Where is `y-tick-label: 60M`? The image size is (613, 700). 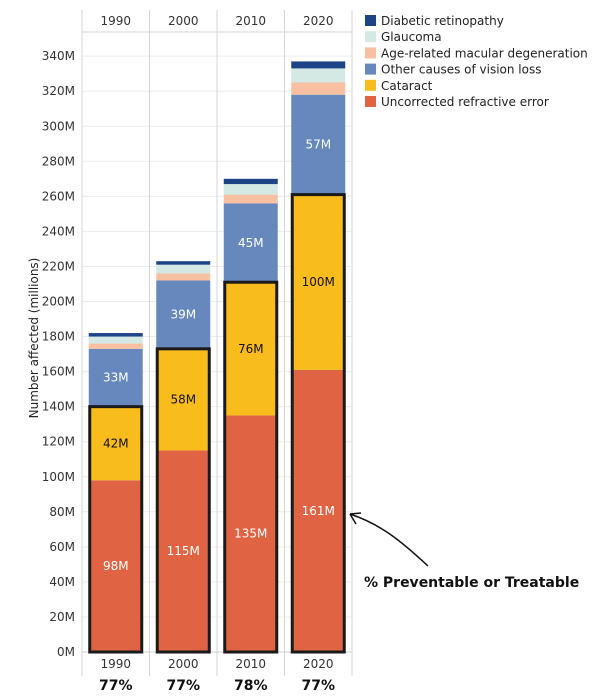
y-tick-label: 60M is located at coordinates (62, 547).